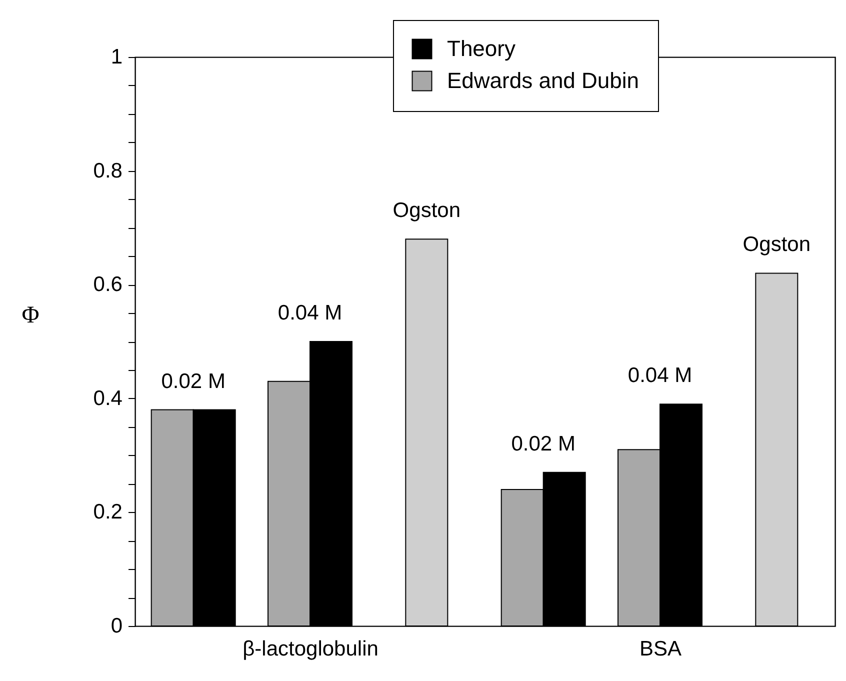 The width and height of the screenshot is (846, 681). I want to click on y-tick-label: 1, so click(116, 57).